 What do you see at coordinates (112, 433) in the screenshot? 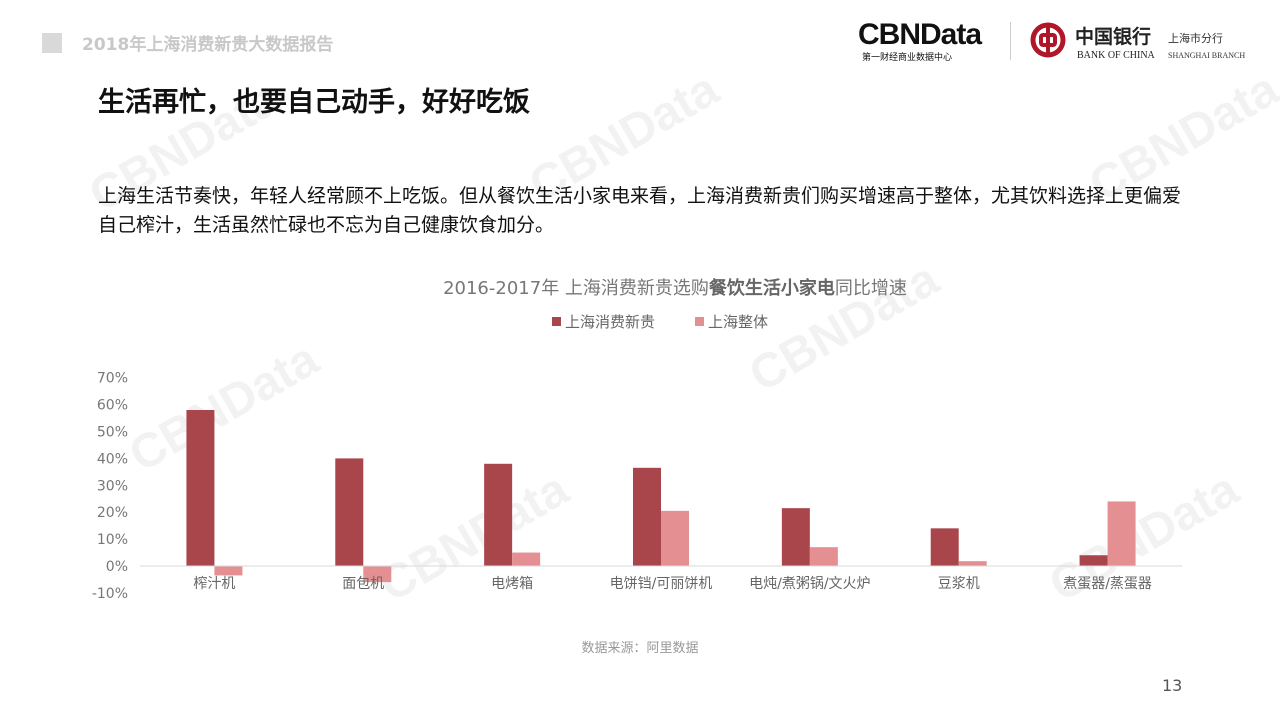
I see `y-tick-label: 50%` at bounding box center [112, 433].